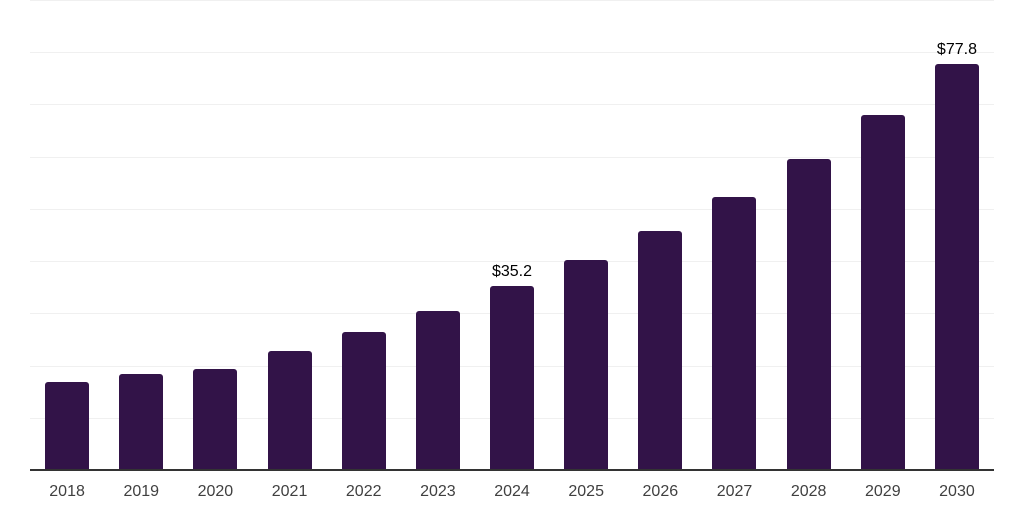 The height and width of the screenshot is (512, 1024). What do you see at coordinates (808, 314) in the screenshot?
I see `bar-2028` at bounding box center [808, 314].